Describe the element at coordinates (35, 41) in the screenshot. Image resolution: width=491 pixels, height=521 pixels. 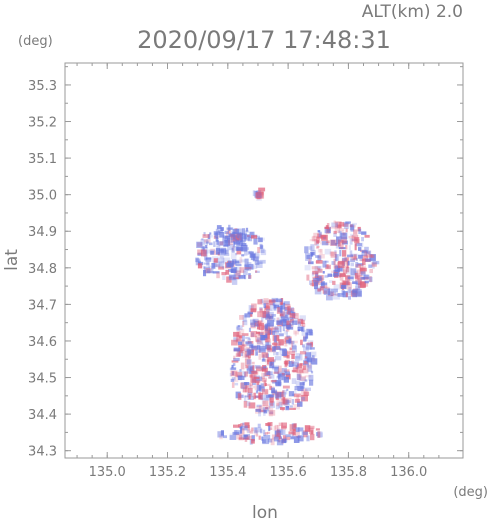
I see `y-unit-label: (deg)` at that location.